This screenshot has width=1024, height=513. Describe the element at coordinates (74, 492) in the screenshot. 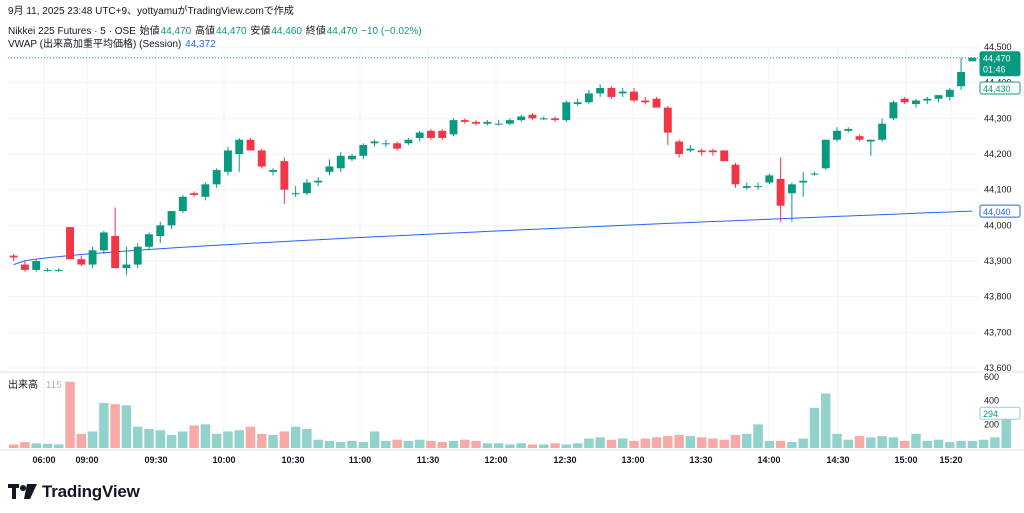

I see `tradingview-logo: TradingView` at that location.